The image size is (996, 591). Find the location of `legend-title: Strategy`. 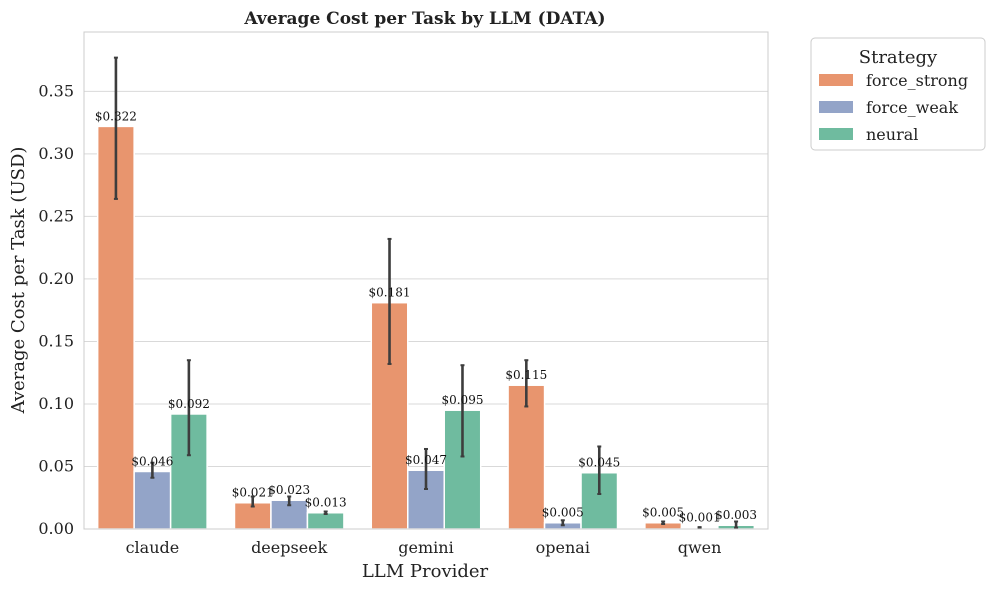

legend-title: Strategy is located at coordinates (898, 57).